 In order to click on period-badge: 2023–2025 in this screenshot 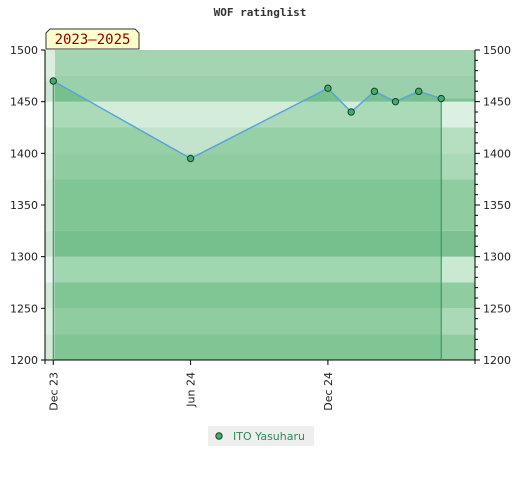, I will do `click(92, 39)`.